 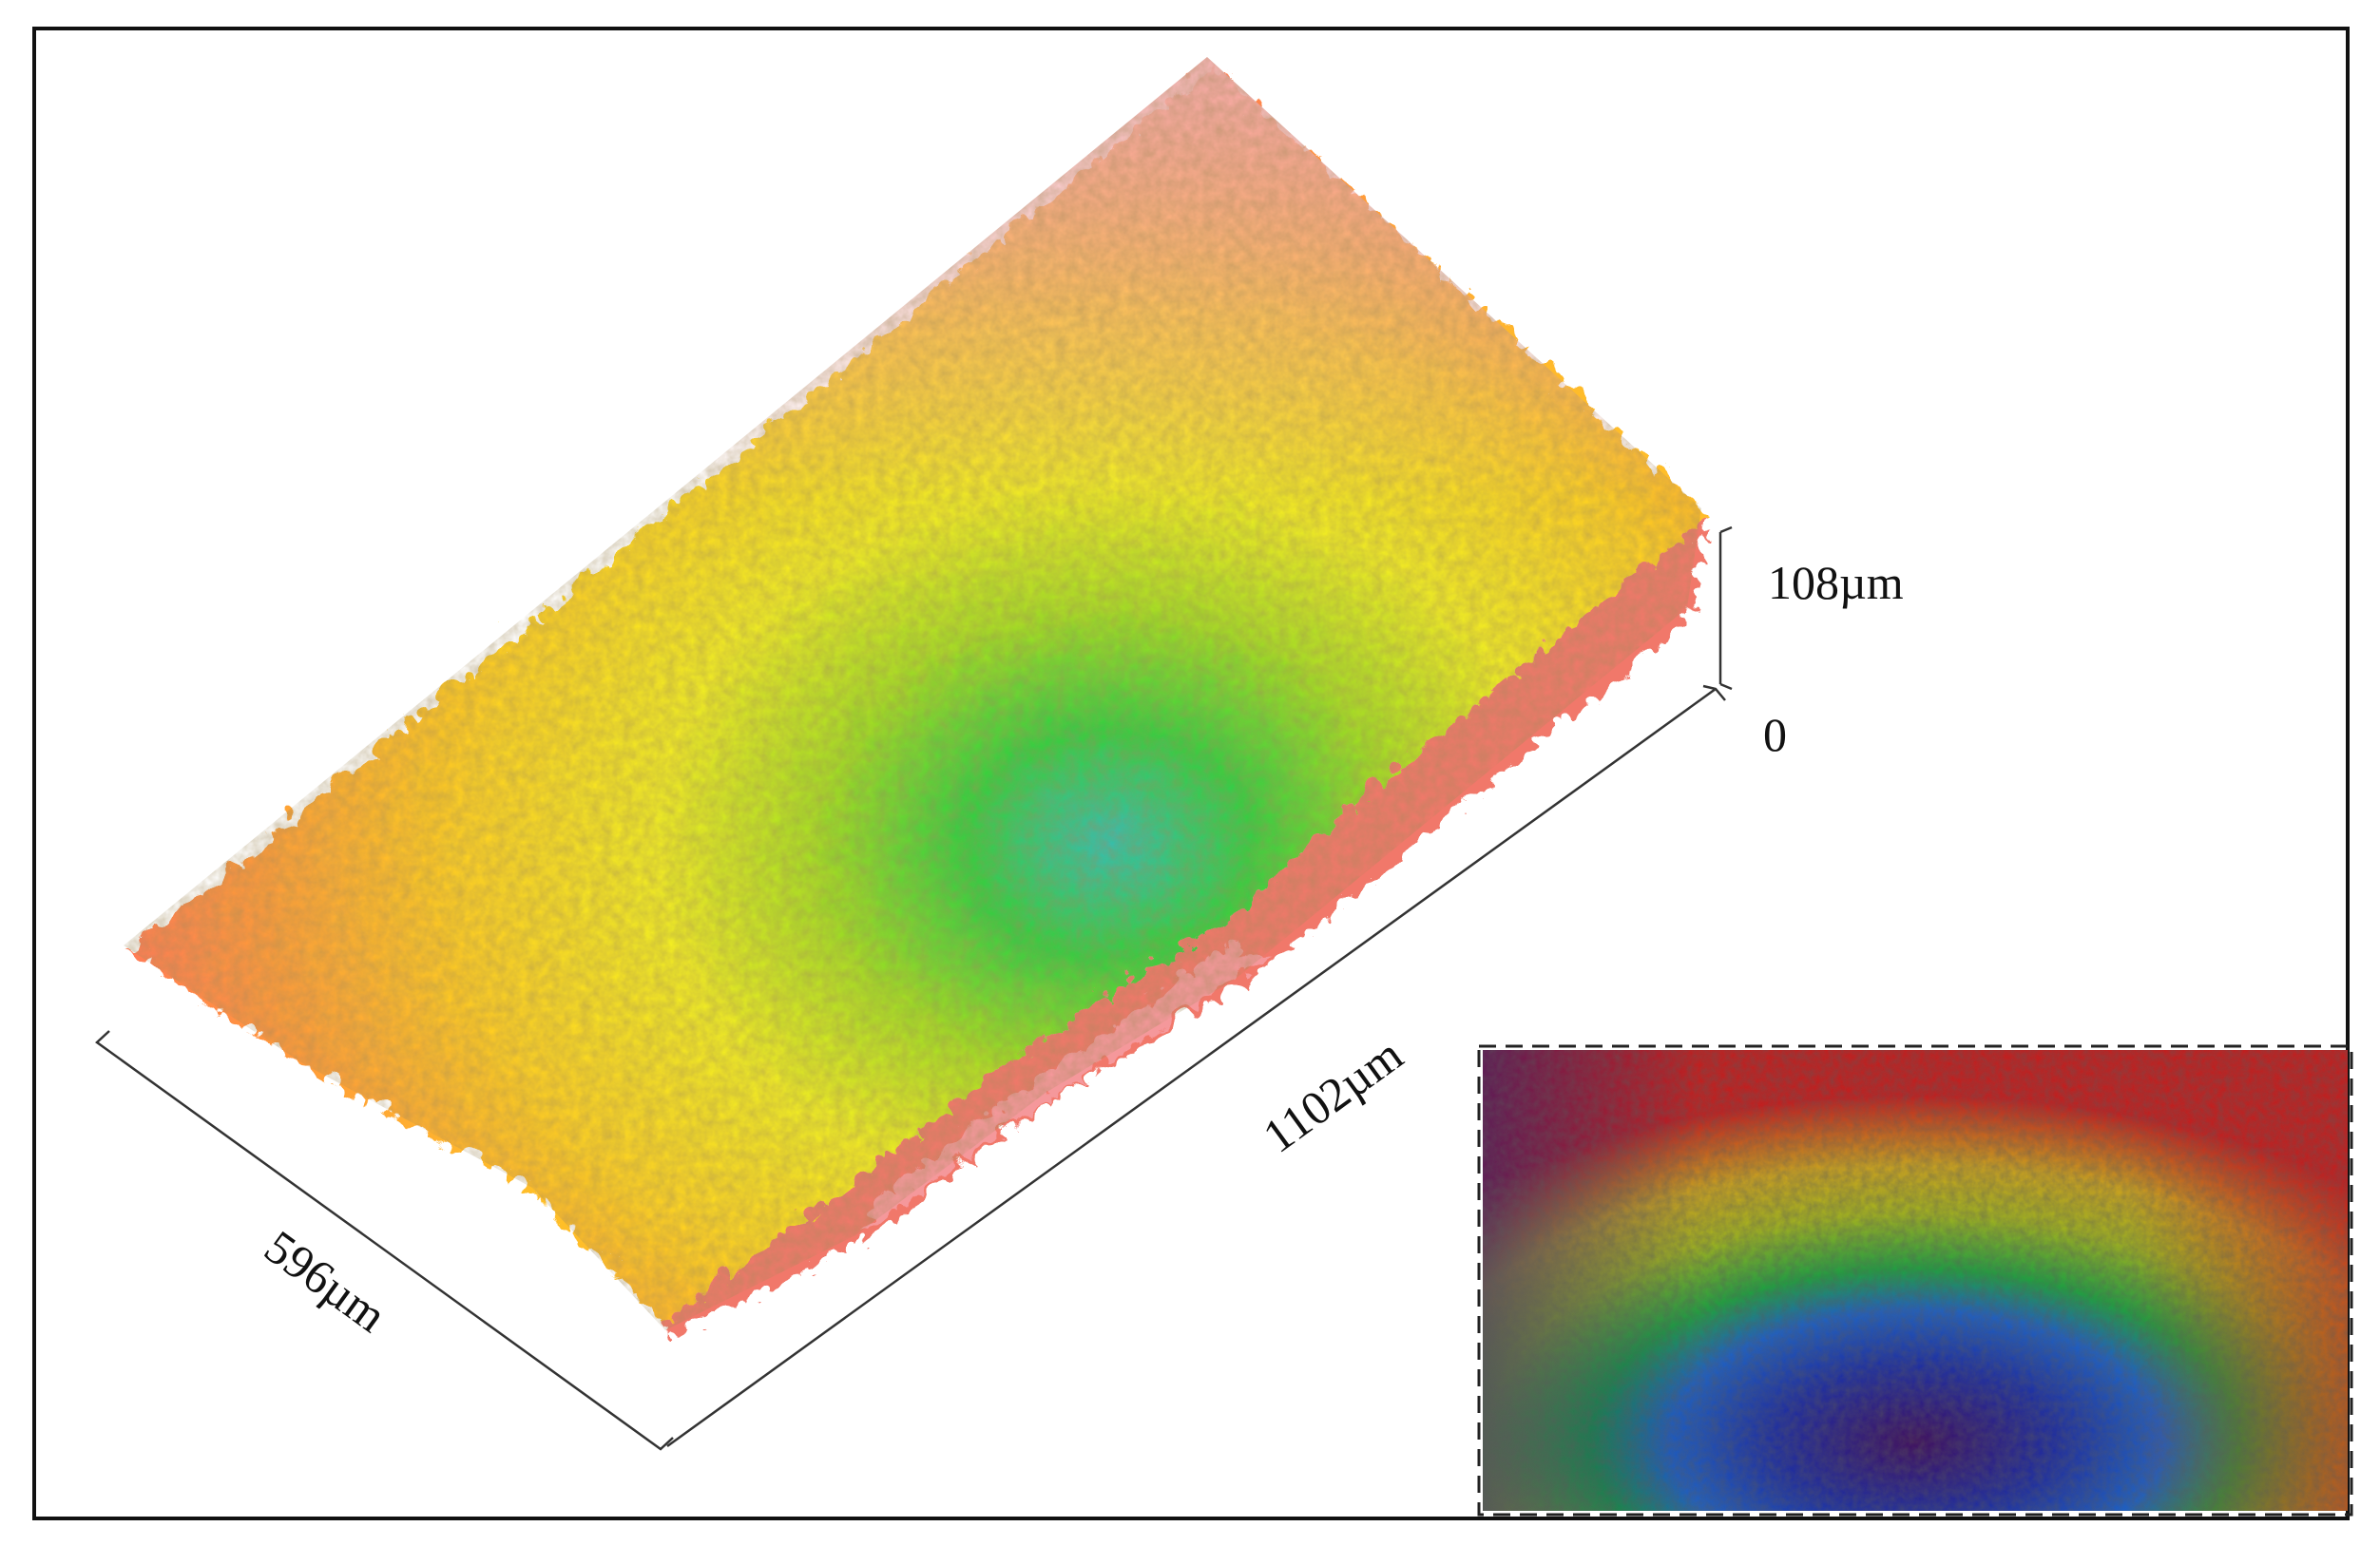 I want to click on height-axis-bottom-tick, so click(x=1726, y=686).